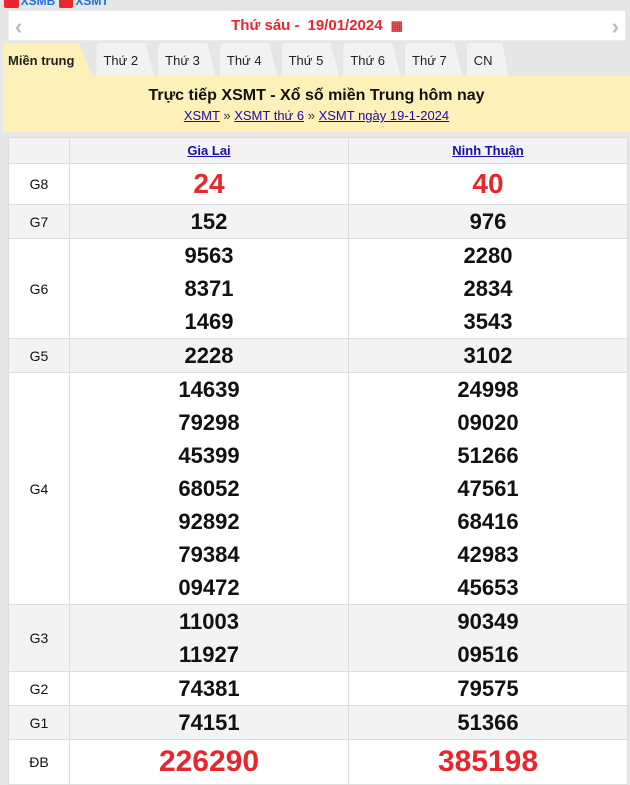 This screenshot has width=630, height=785. I want to click on result-number: 40, so click(488, 183).